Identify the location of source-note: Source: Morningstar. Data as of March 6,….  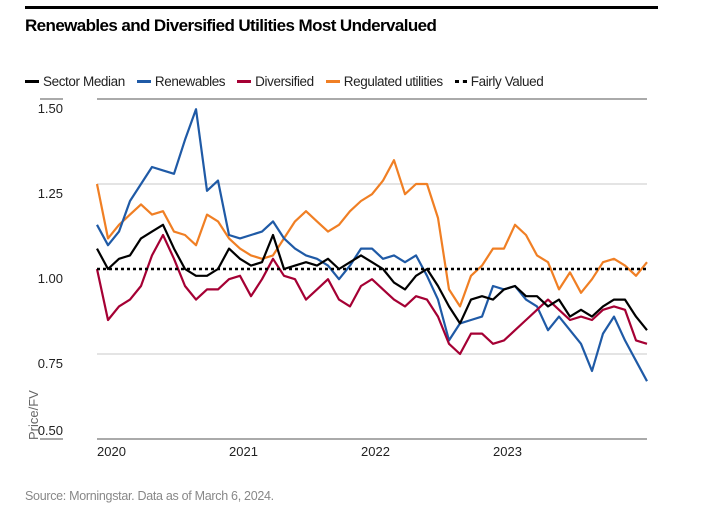
(149, 496).